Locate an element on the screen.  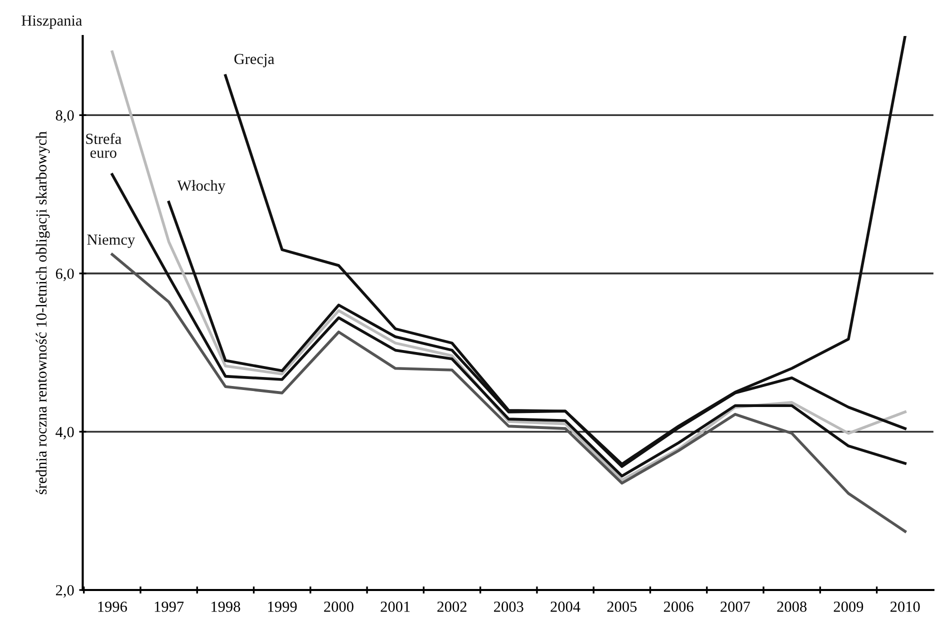
y-tick-label: 6,0 is located at coordinates (65, 275).